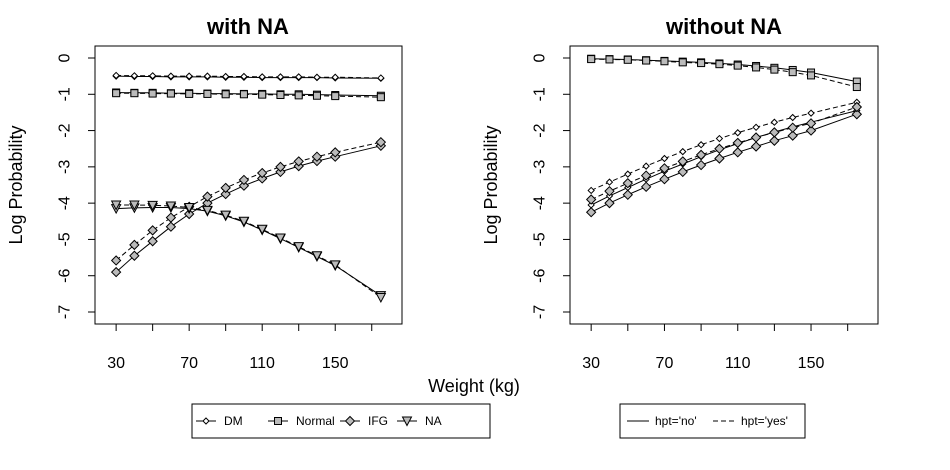 The height and width of the screenshot is (470, 950). I want to click on chart-title: with NA, so click(247, 26).